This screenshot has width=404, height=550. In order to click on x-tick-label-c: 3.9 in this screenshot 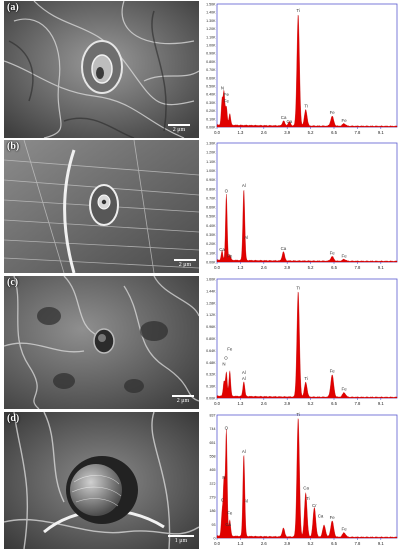, I will do `click(287, 403)`.